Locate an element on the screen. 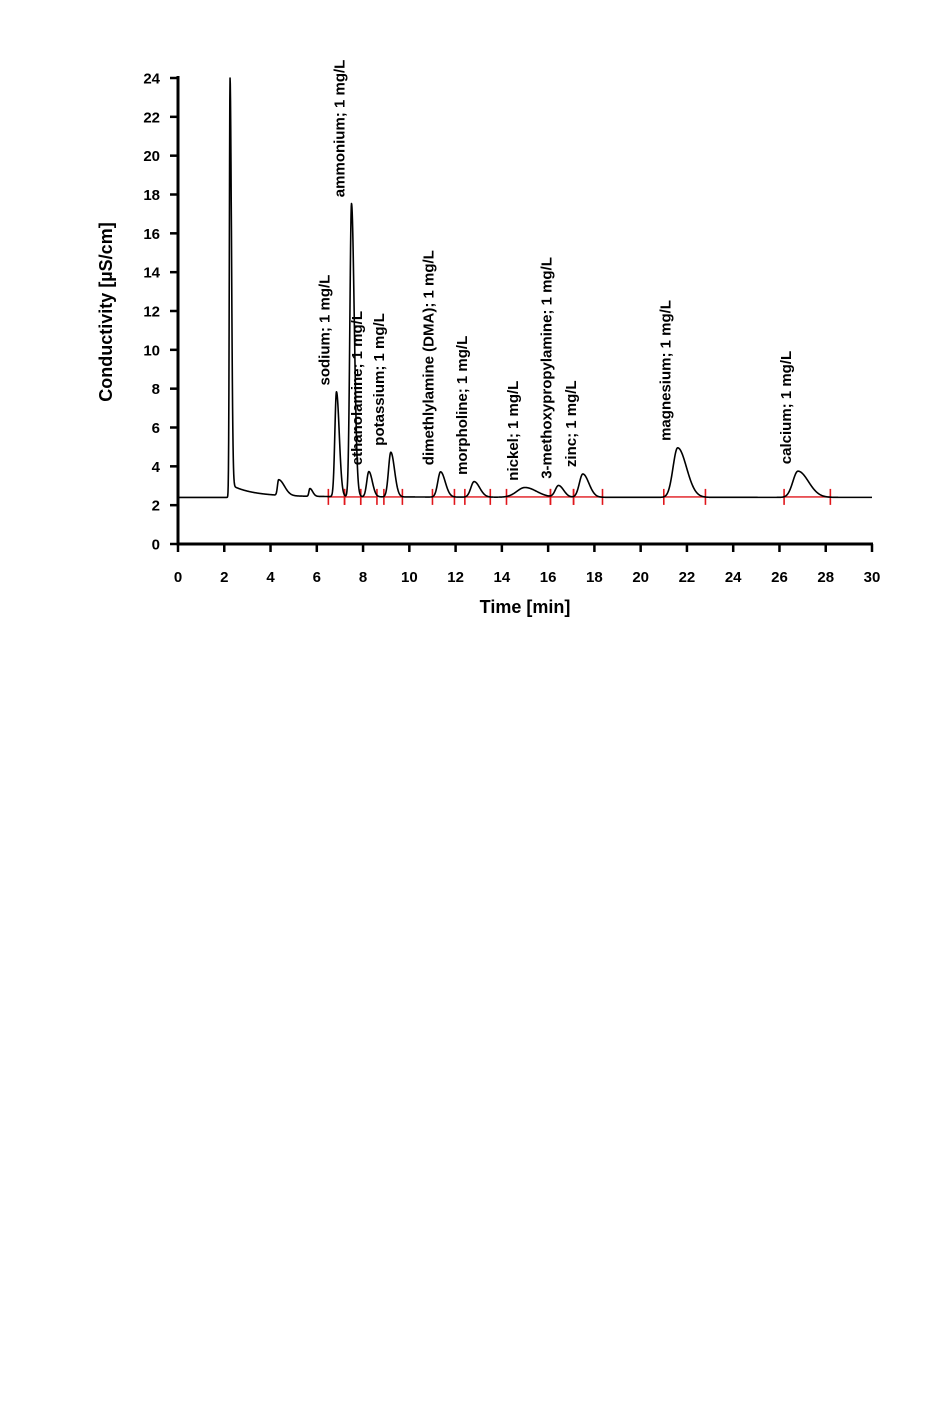 Image resolution: width=950 pixels, height=1408 pixels. x-tick-label: 22 is located at coordinates (687, 577).